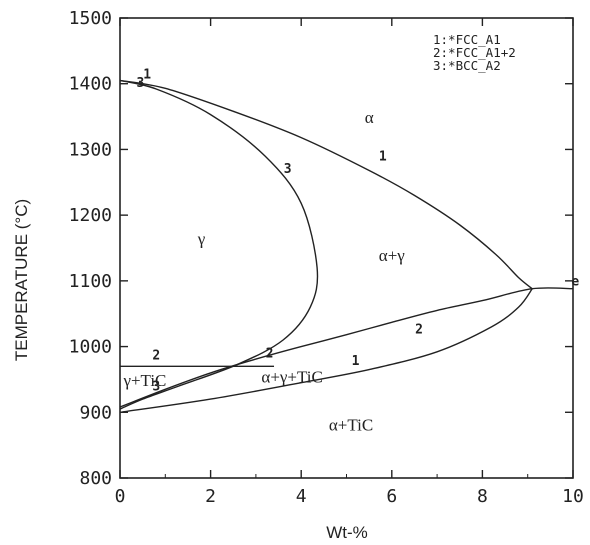 This screenshot has width=590, height=545. What do you see at coordinates (347, 532) in the screenshot?
I see `x-axis-label: Wt-%` at bounding box center [347, 532].